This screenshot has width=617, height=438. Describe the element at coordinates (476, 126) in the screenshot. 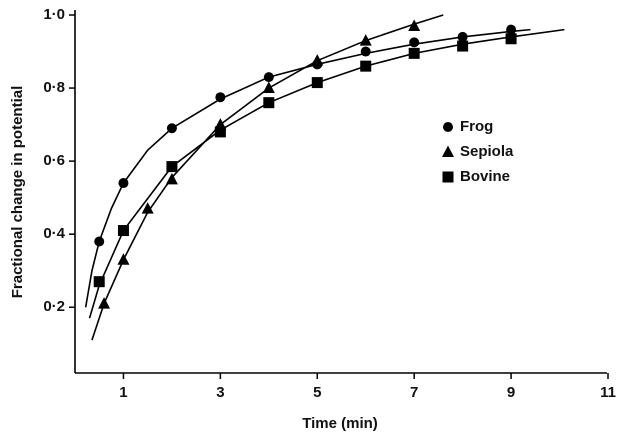

I see `legend-label: Frog` at that location.